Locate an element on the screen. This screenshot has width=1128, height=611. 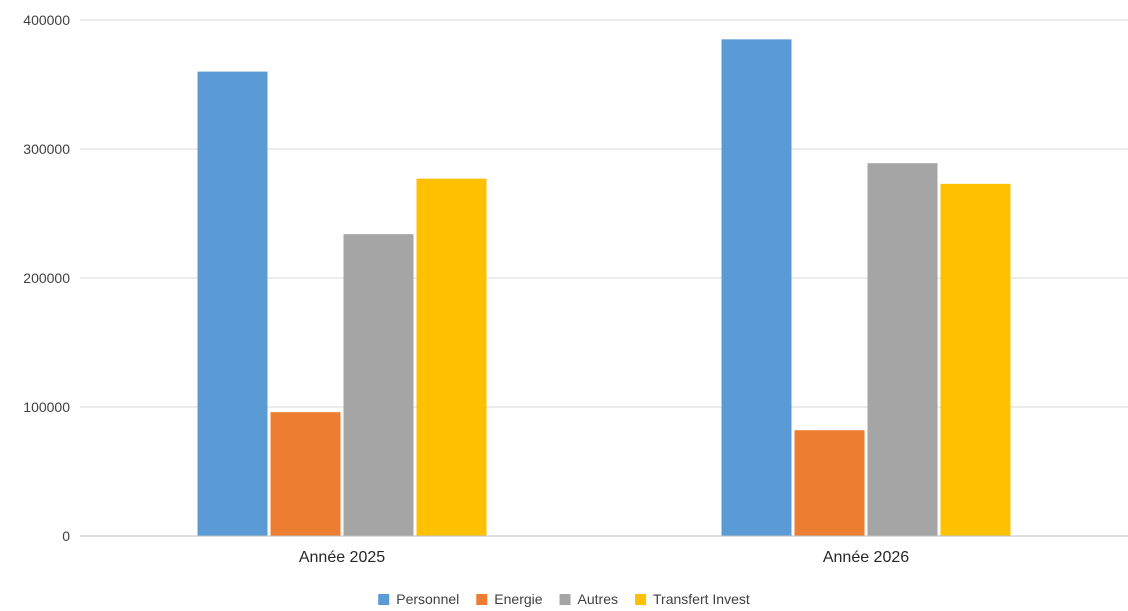
legend-swatch-autres is located at coordinates (565, 599).